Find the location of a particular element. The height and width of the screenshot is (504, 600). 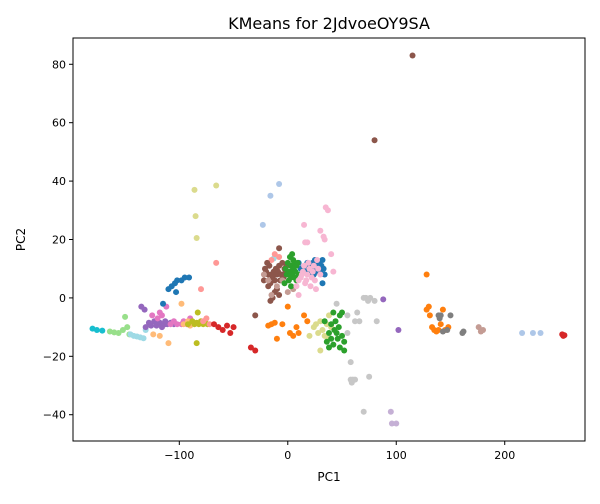

x-tick-label: −100 is located at coordinates (179, 455).